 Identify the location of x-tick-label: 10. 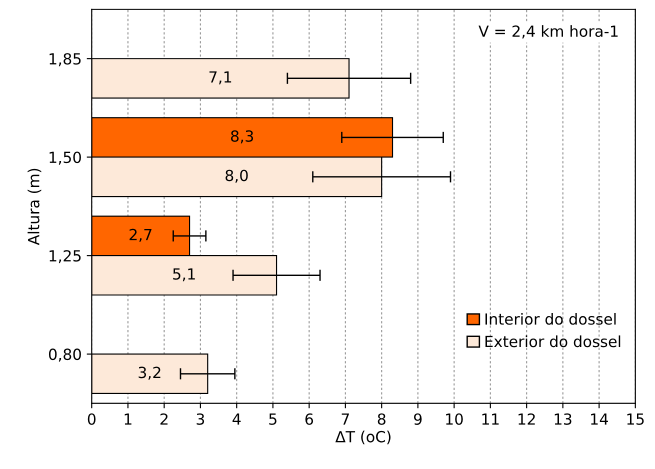
(454, 419).